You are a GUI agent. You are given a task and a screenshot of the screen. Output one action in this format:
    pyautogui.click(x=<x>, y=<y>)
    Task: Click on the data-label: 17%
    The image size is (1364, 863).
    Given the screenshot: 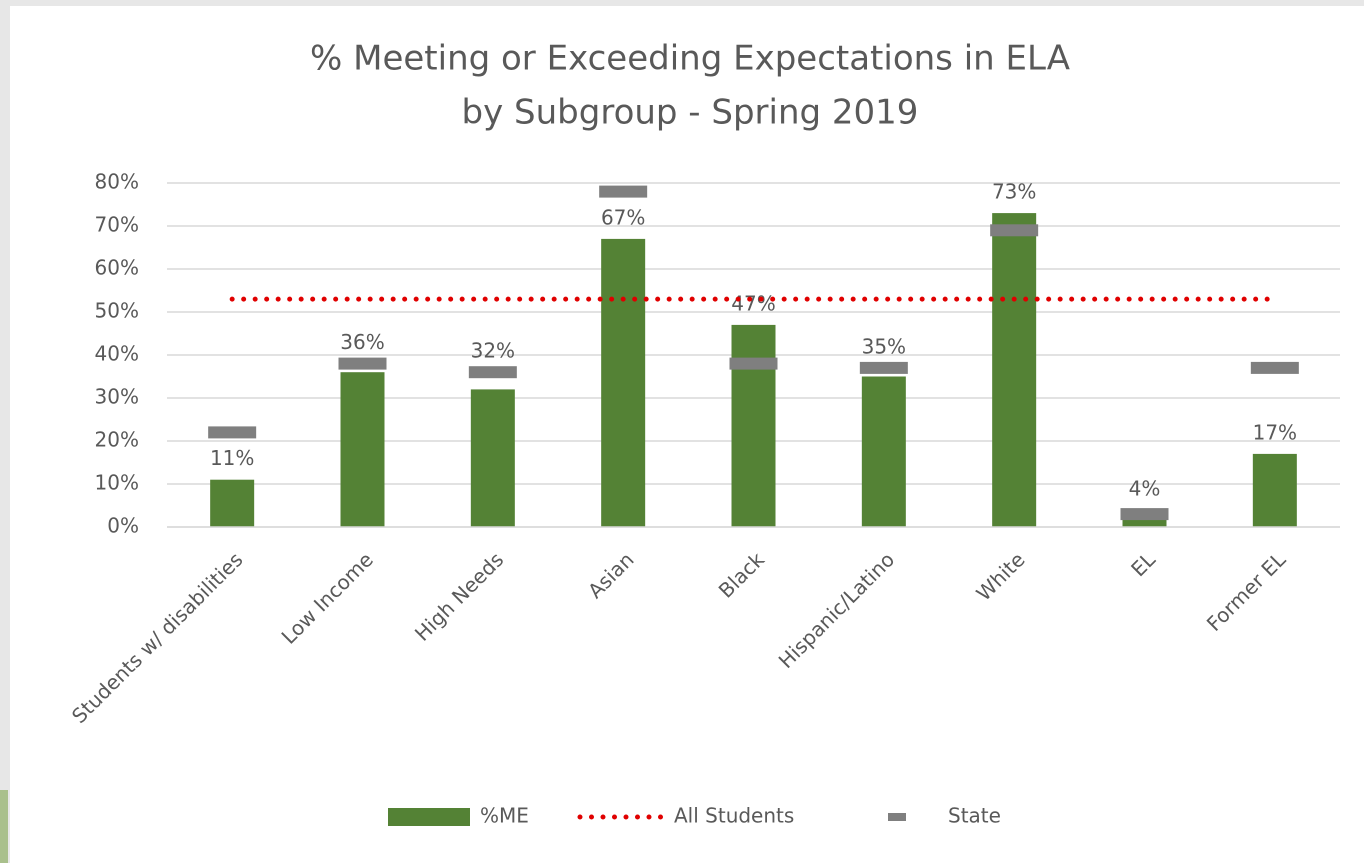 What is the action you would take?
    pyautogui.click(x=1275, y=432)
    